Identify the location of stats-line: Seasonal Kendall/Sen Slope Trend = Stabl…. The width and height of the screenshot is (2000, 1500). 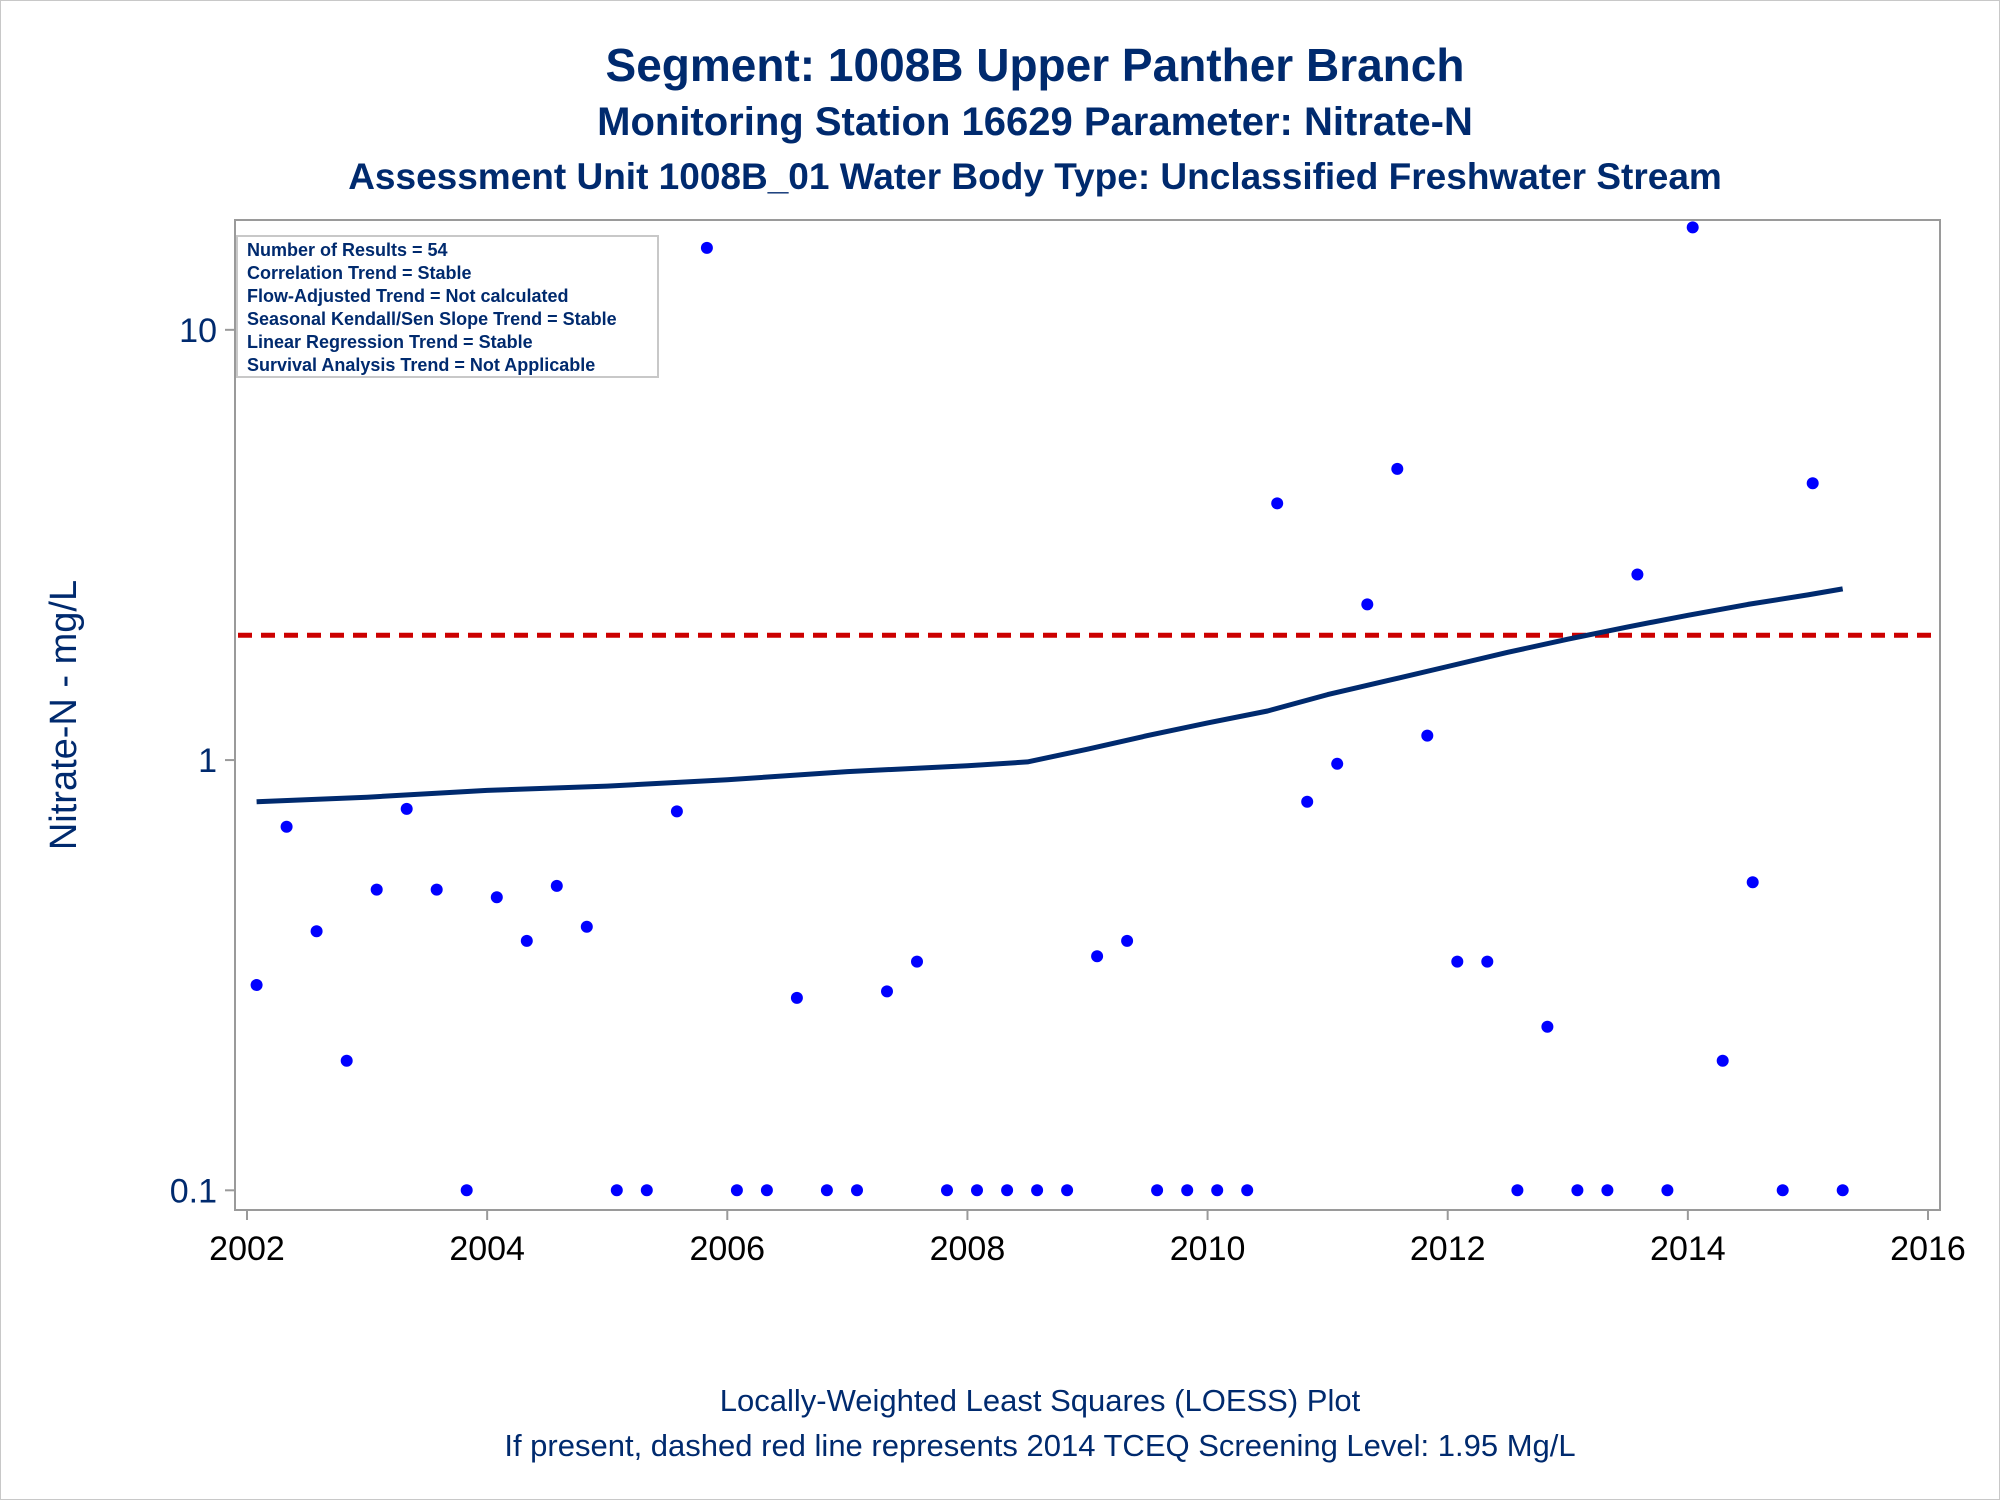
(432, 319).